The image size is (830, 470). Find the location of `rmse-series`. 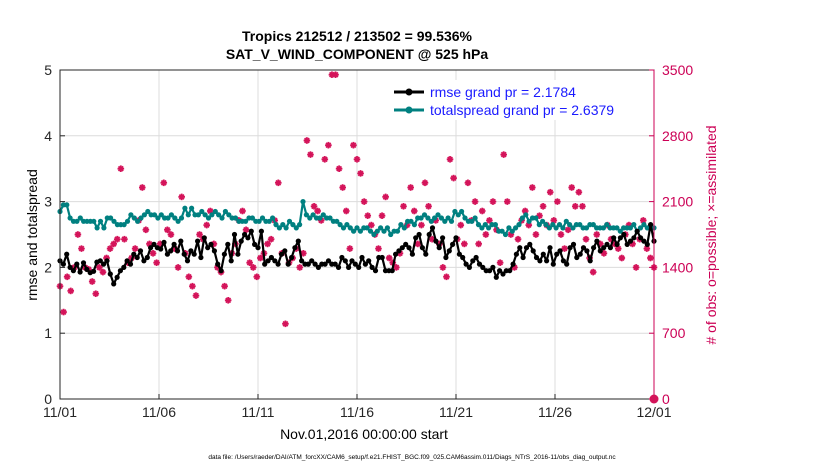

rmse-series is located at coordinates (357, 254).